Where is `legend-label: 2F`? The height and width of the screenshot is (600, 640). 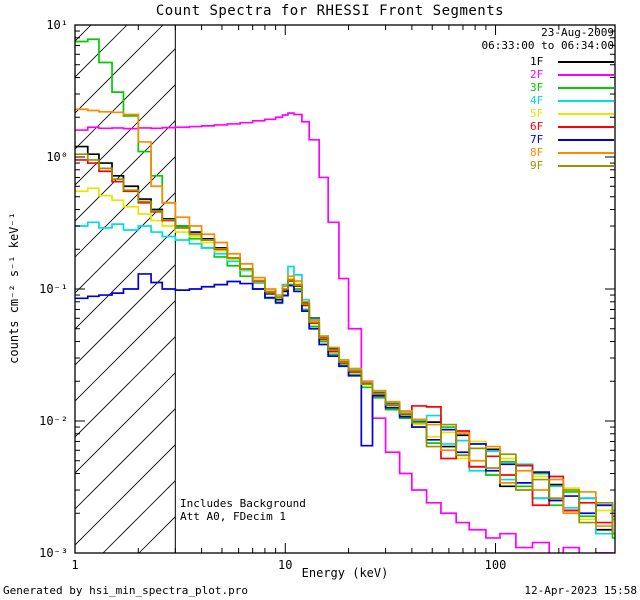
legend-label: 2F is located at coordinates (537, 74).